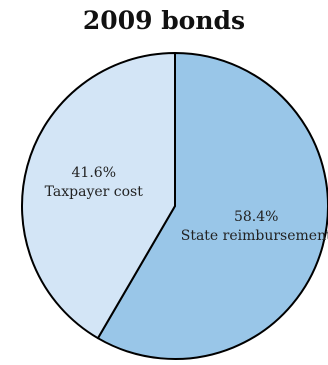  I want to click on slice-category-label: State reimbursement, so click(254, 236).